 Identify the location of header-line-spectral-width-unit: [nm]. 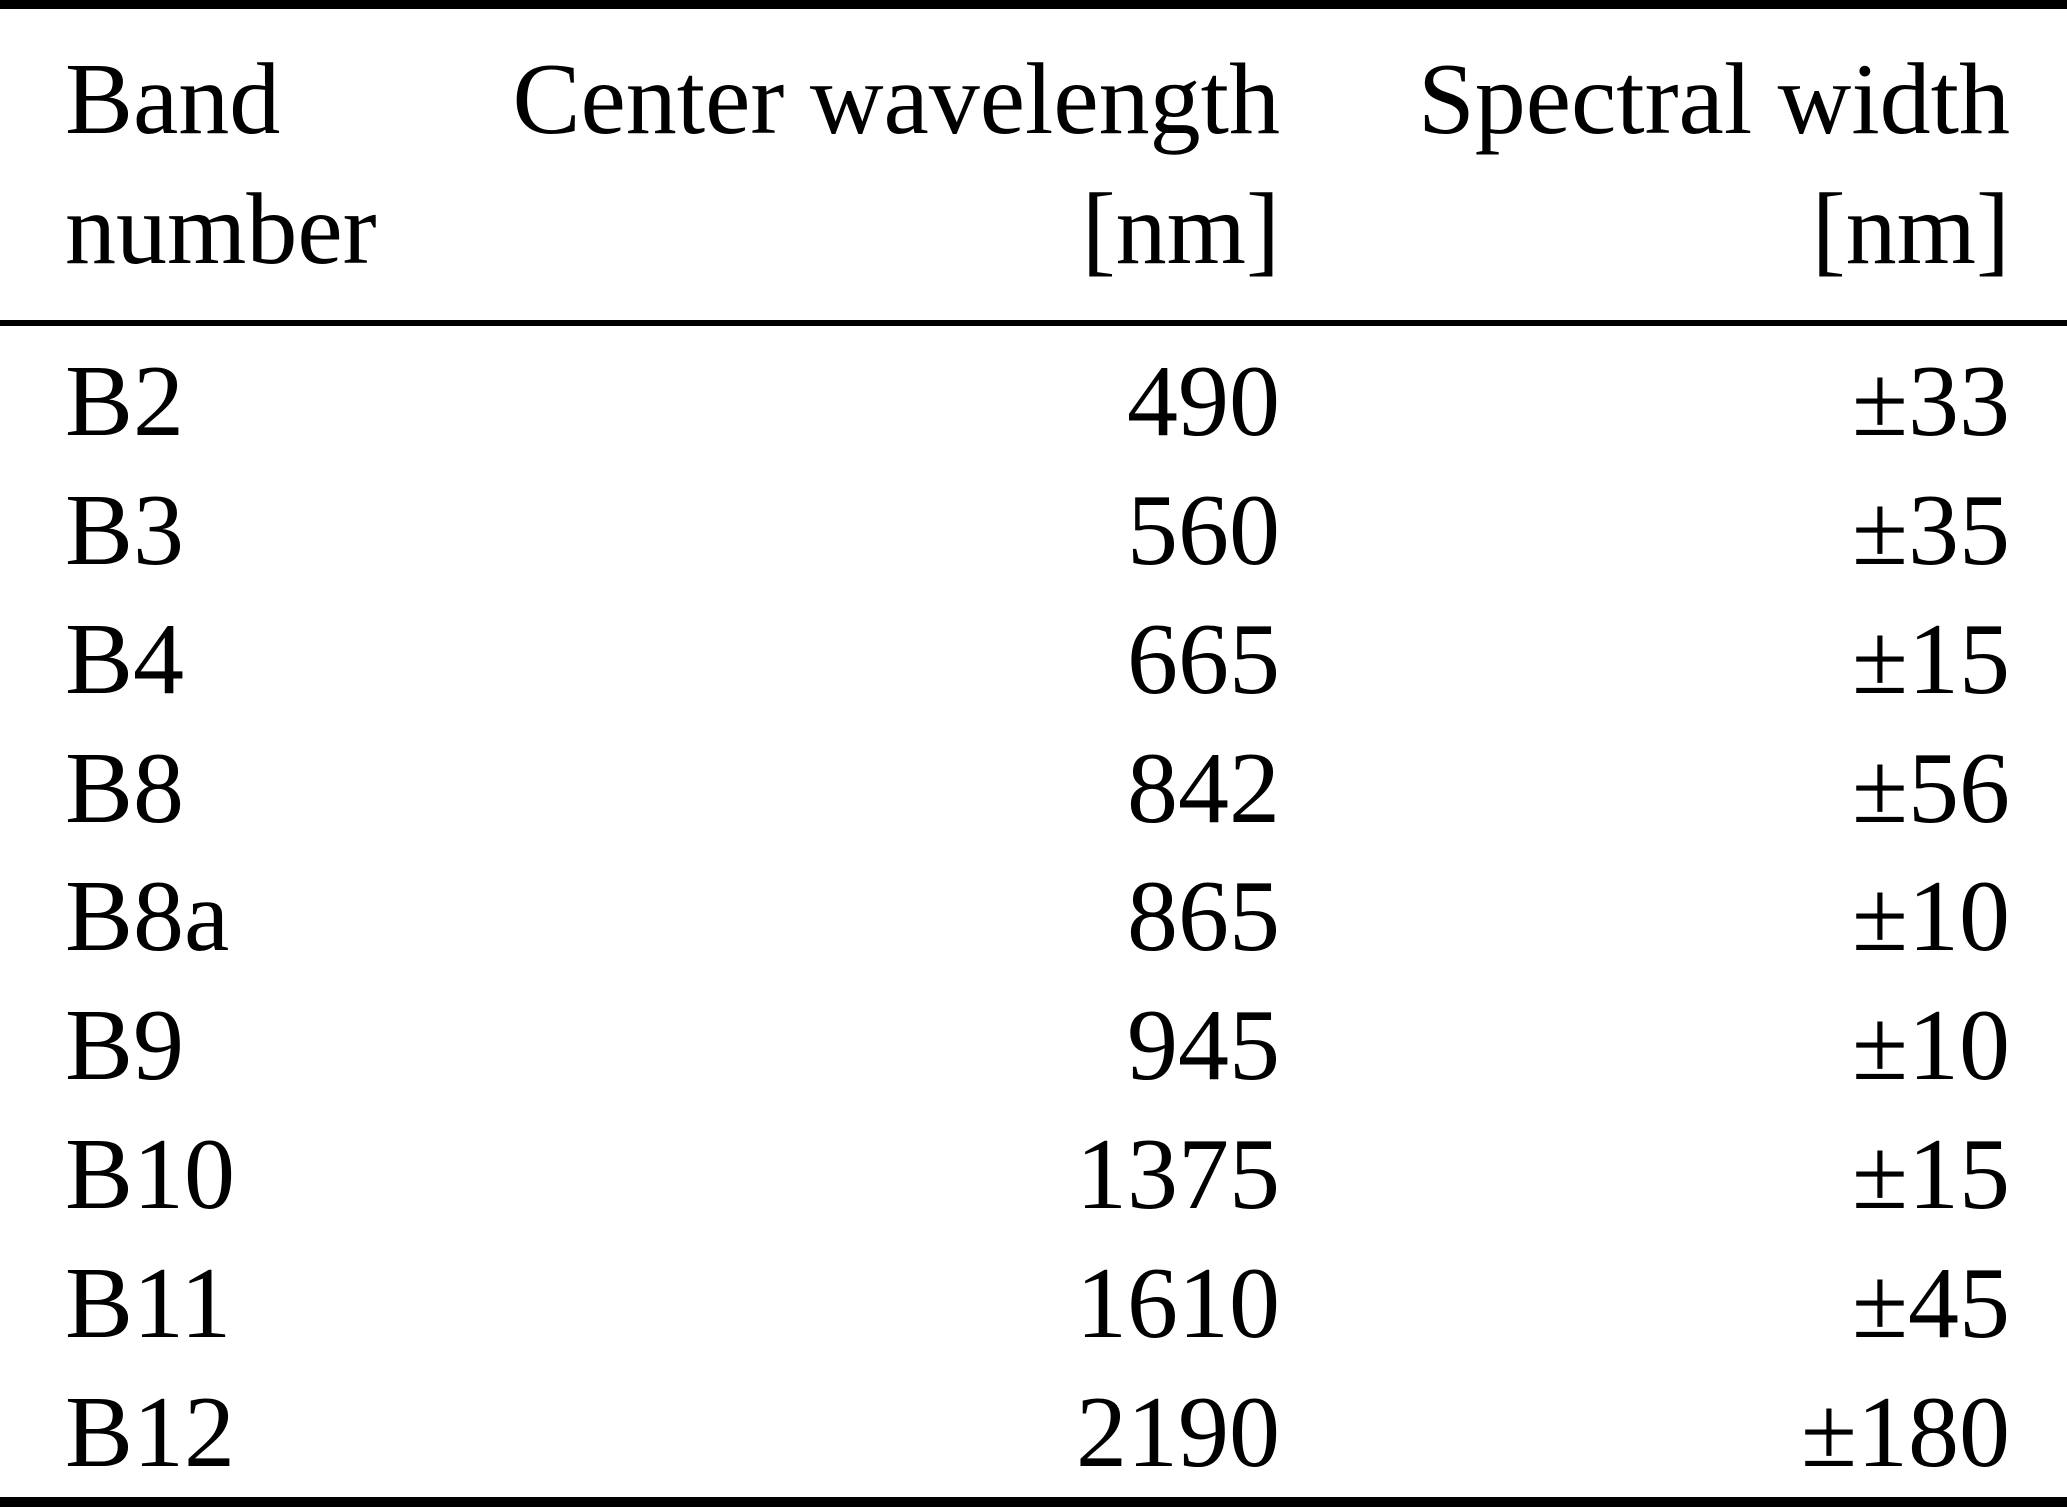
(1910, 229).